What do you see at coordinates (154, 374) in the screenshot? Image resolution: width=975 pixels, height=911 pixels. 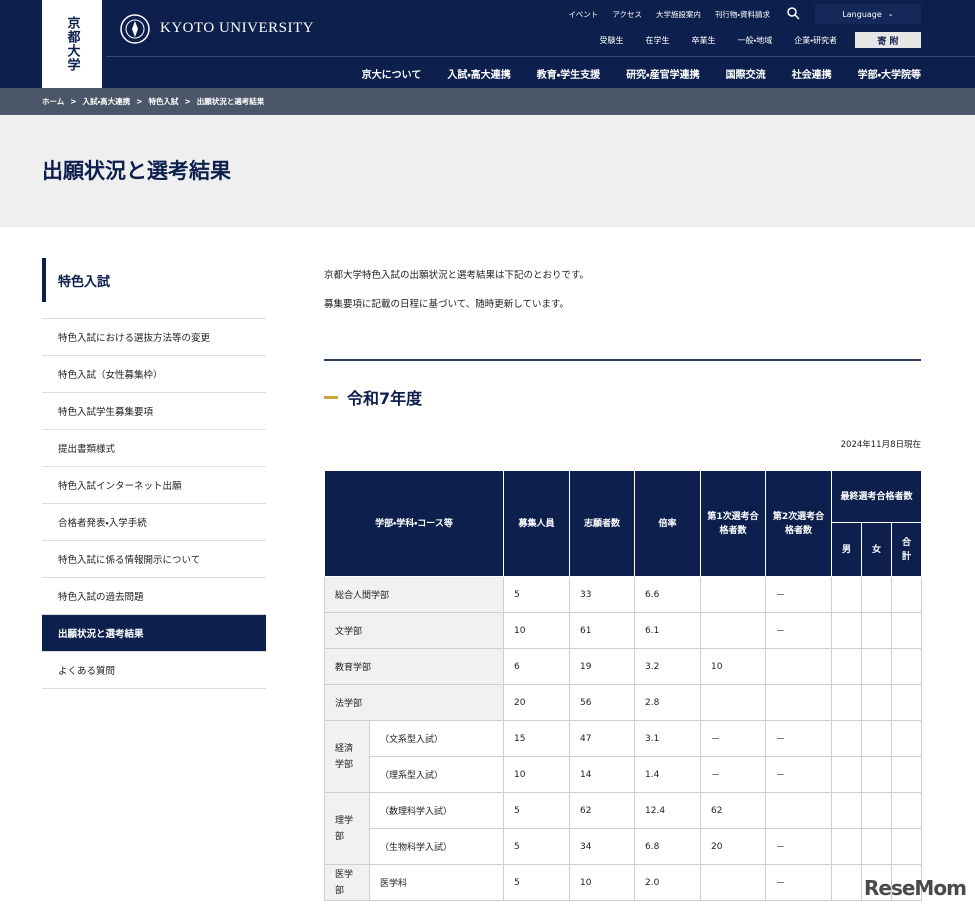 I see `sidebar-item: 特色入試（女性募集枠）` at bounding box center [154, 374].